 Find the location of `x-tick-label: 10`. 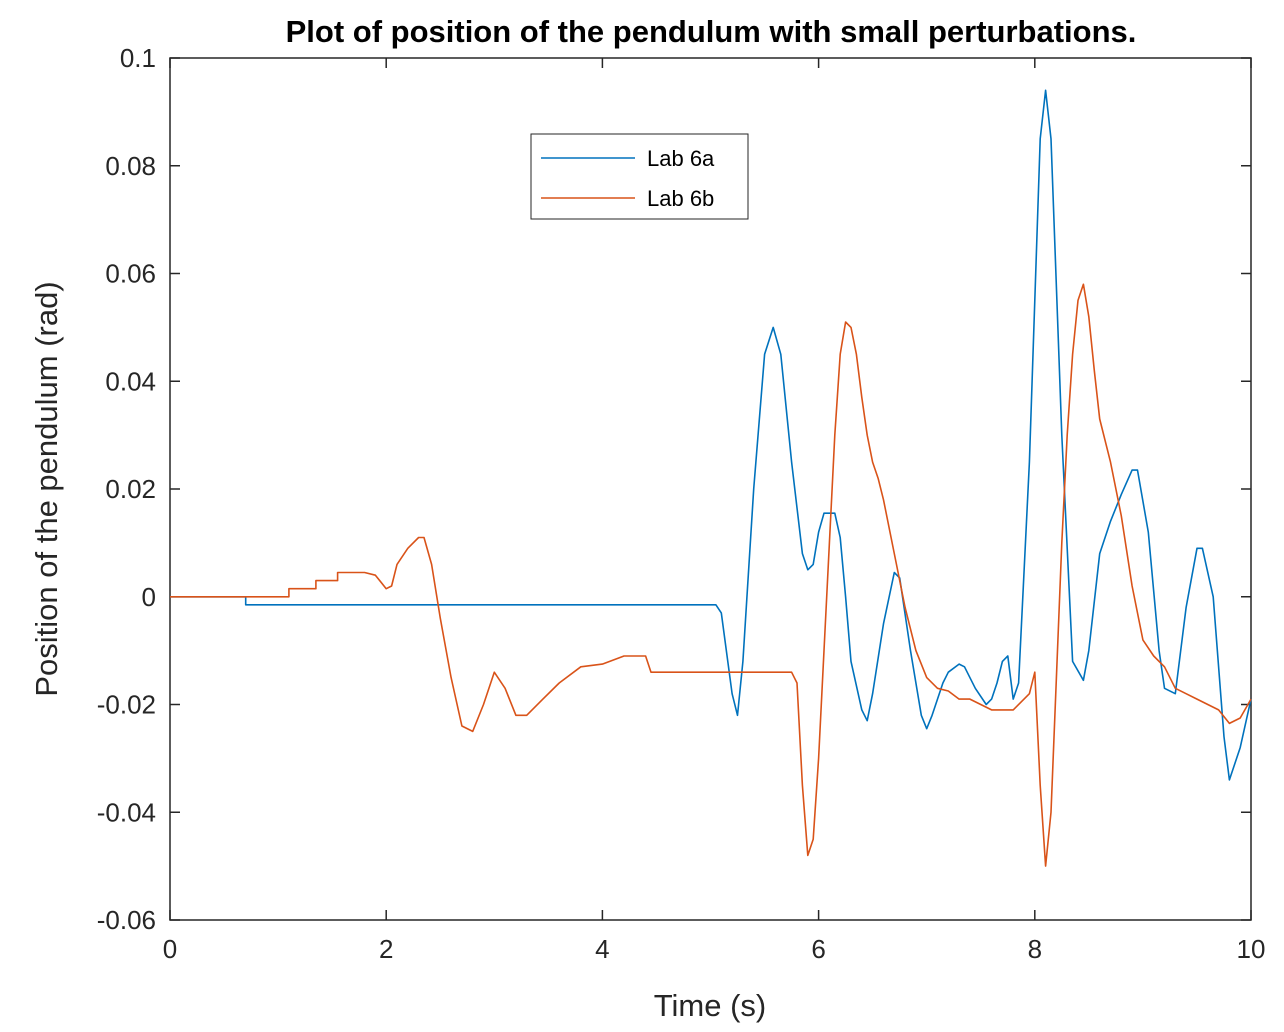

x-tick-label: 10 is located at coordinates (1251, 949).